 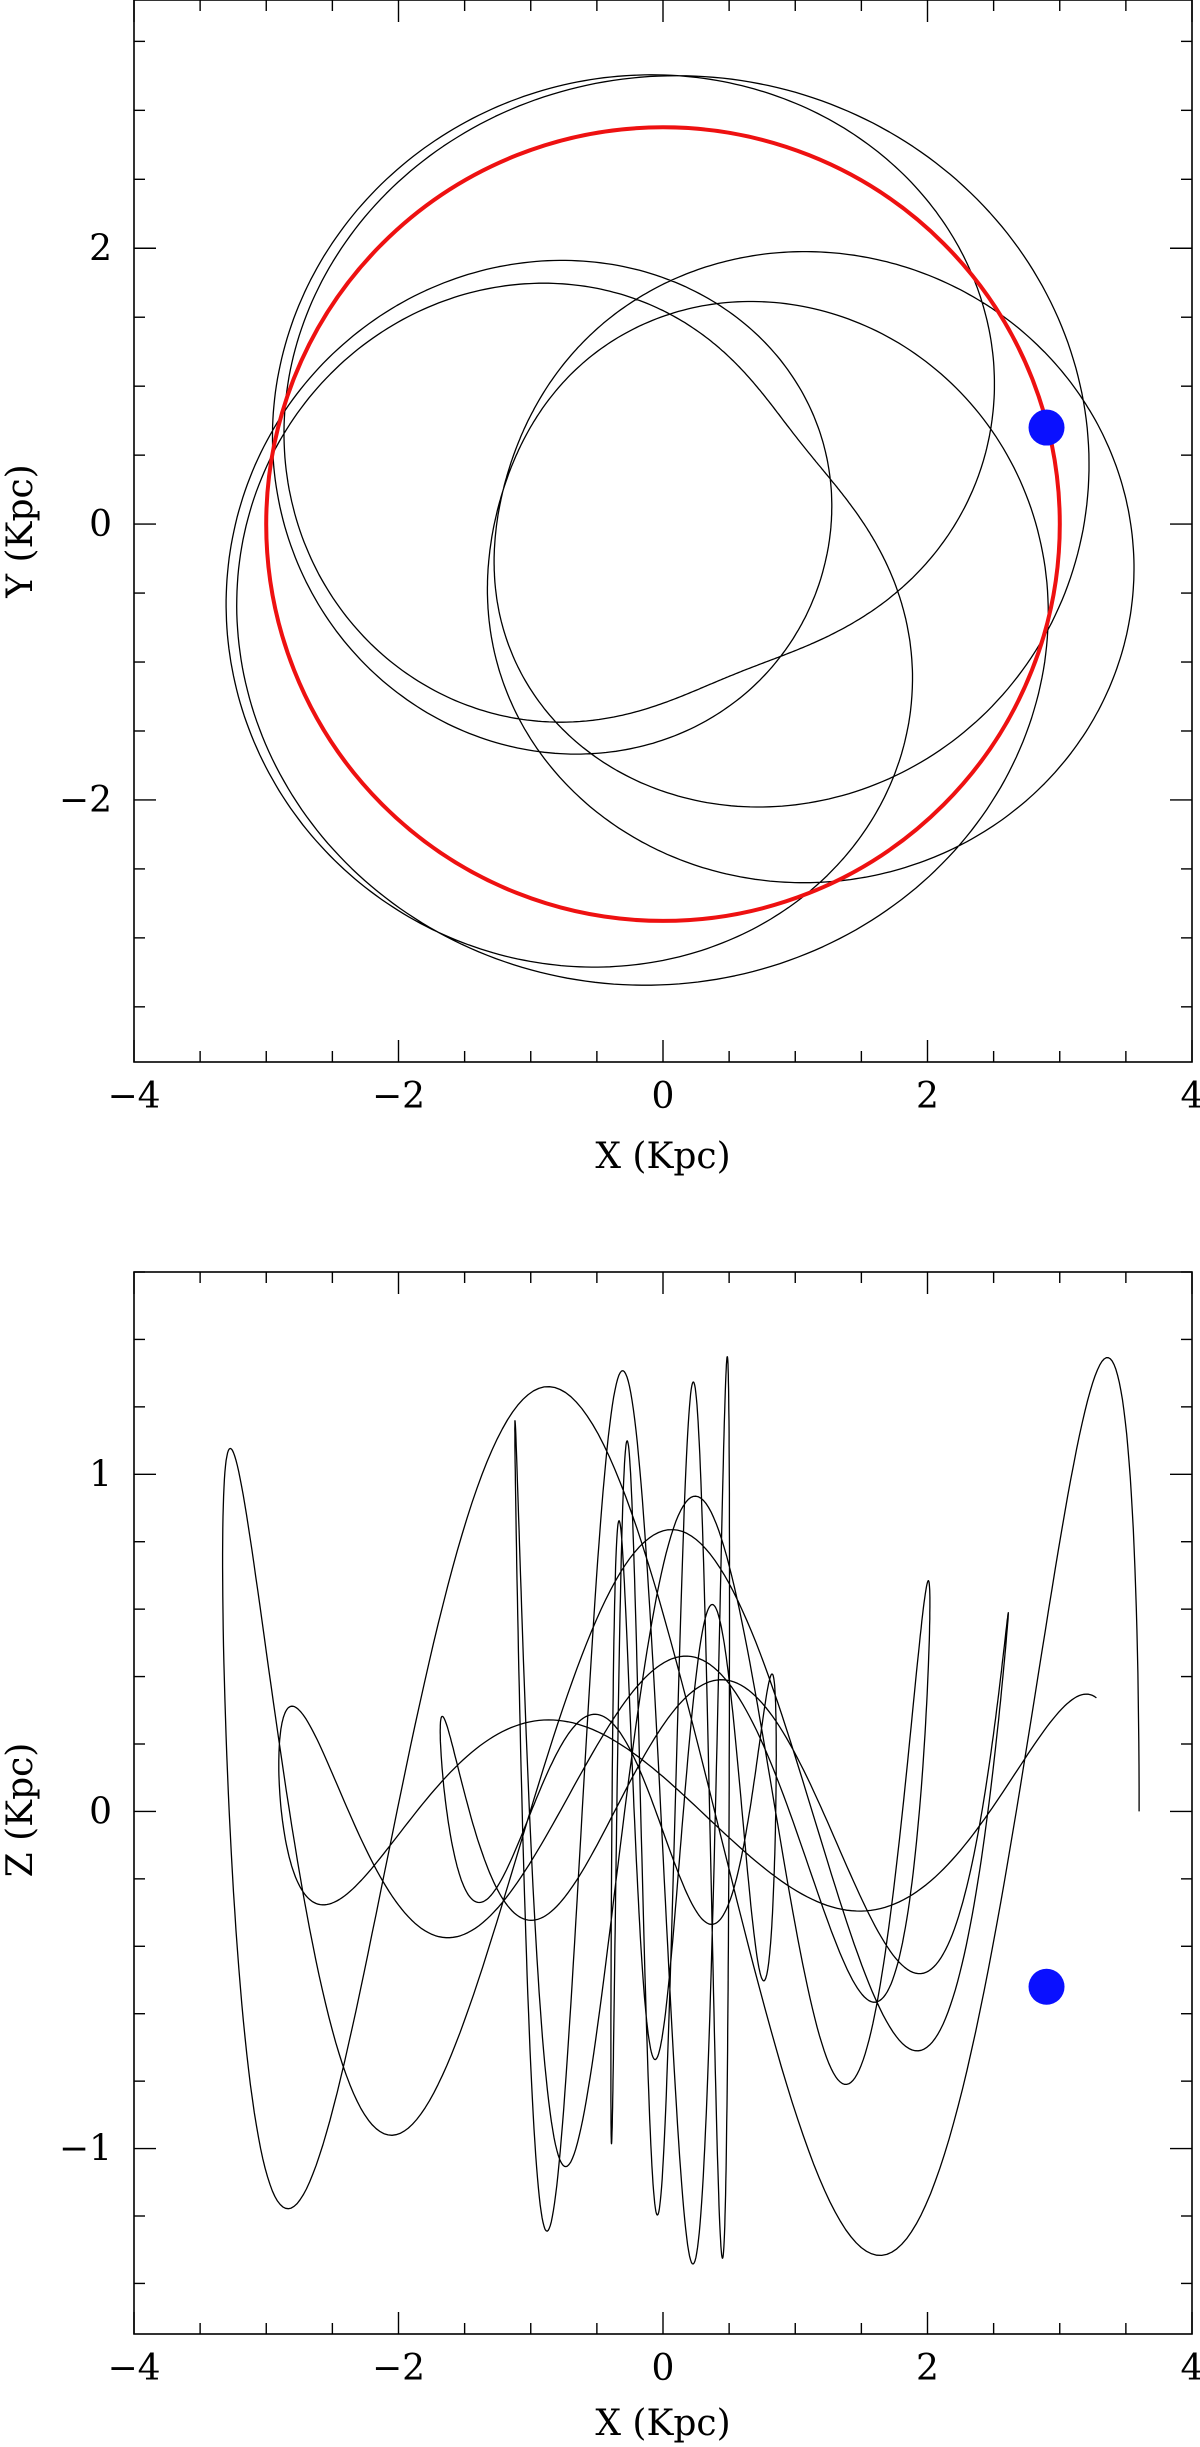 What do you see at coordinates (662, 2423) in the screenshot?
I see `xz-x-axis-title: X (Kpc)` at bounding box center [662, 2423].